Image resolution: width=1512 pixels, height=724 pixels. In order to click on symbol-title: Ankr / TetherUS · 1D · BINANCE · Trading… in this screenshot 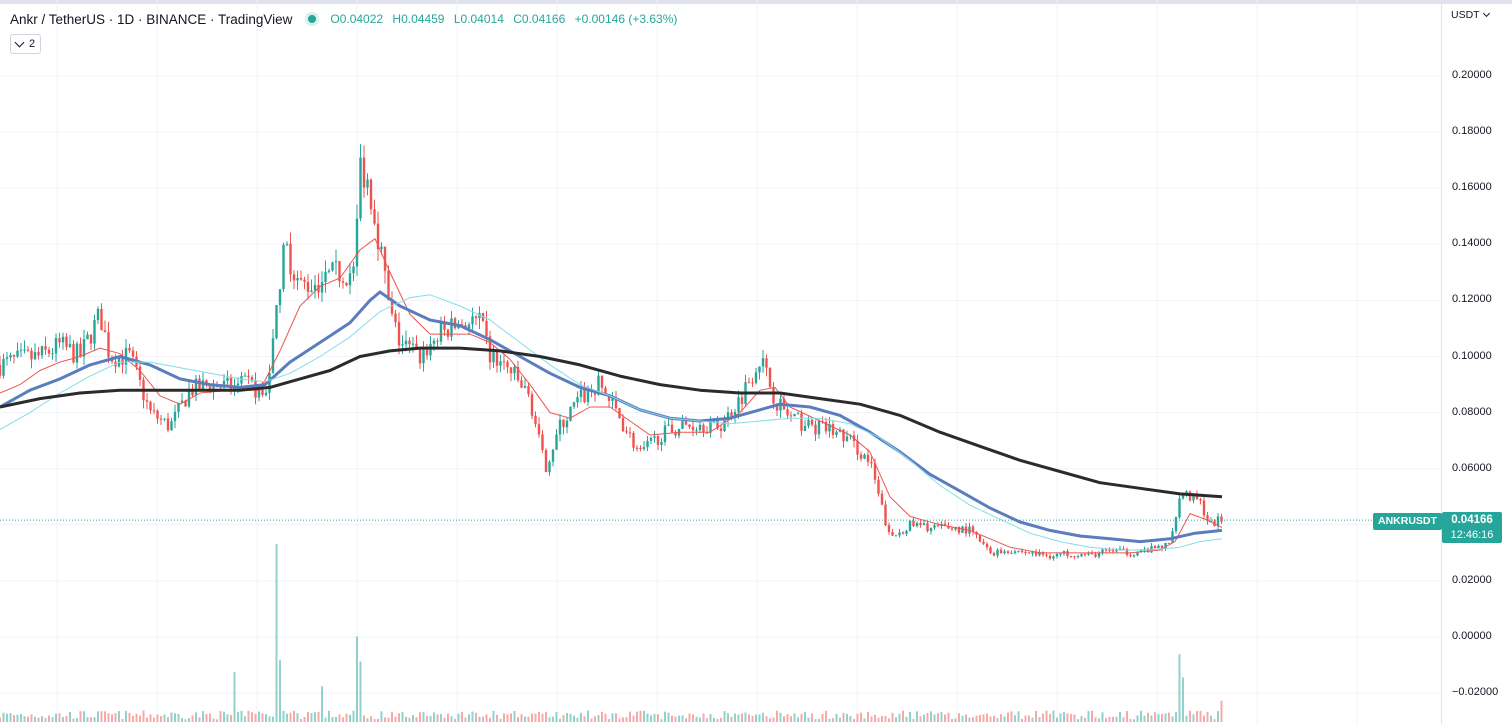, I will do `click(151, 19)`.